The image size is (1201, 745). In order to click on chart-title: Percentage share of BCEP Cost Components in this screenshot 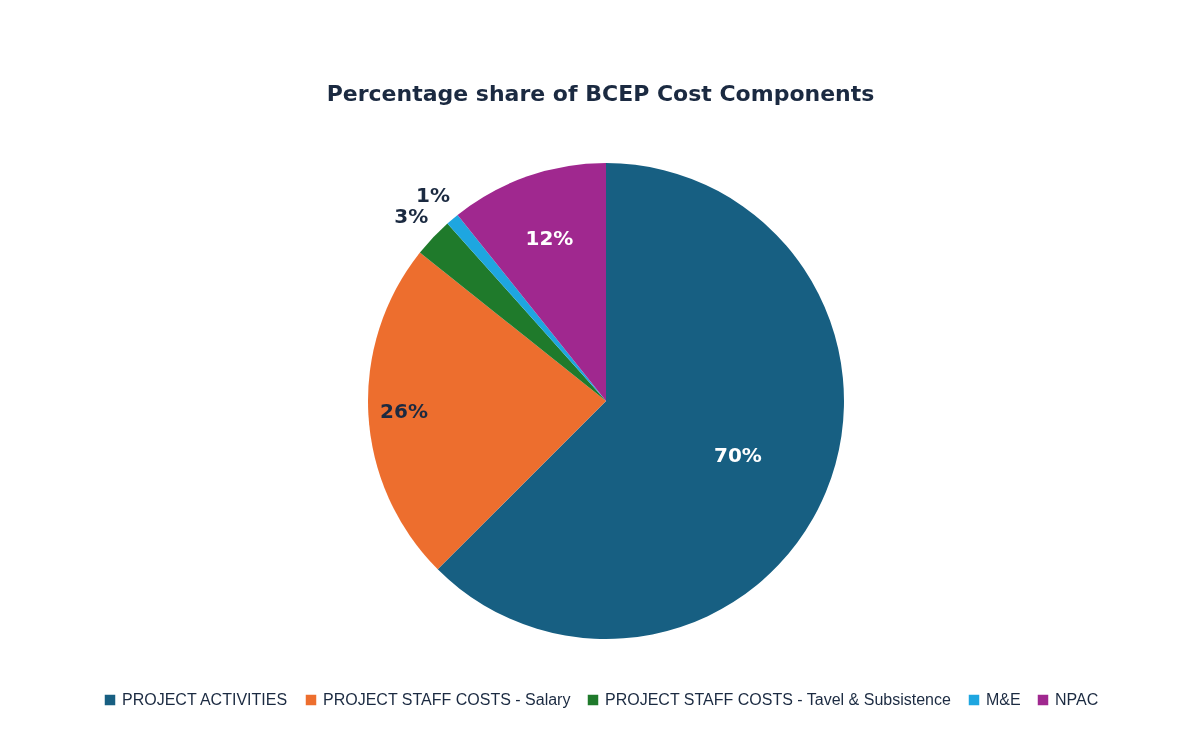, I will do `click(600, 93)`.